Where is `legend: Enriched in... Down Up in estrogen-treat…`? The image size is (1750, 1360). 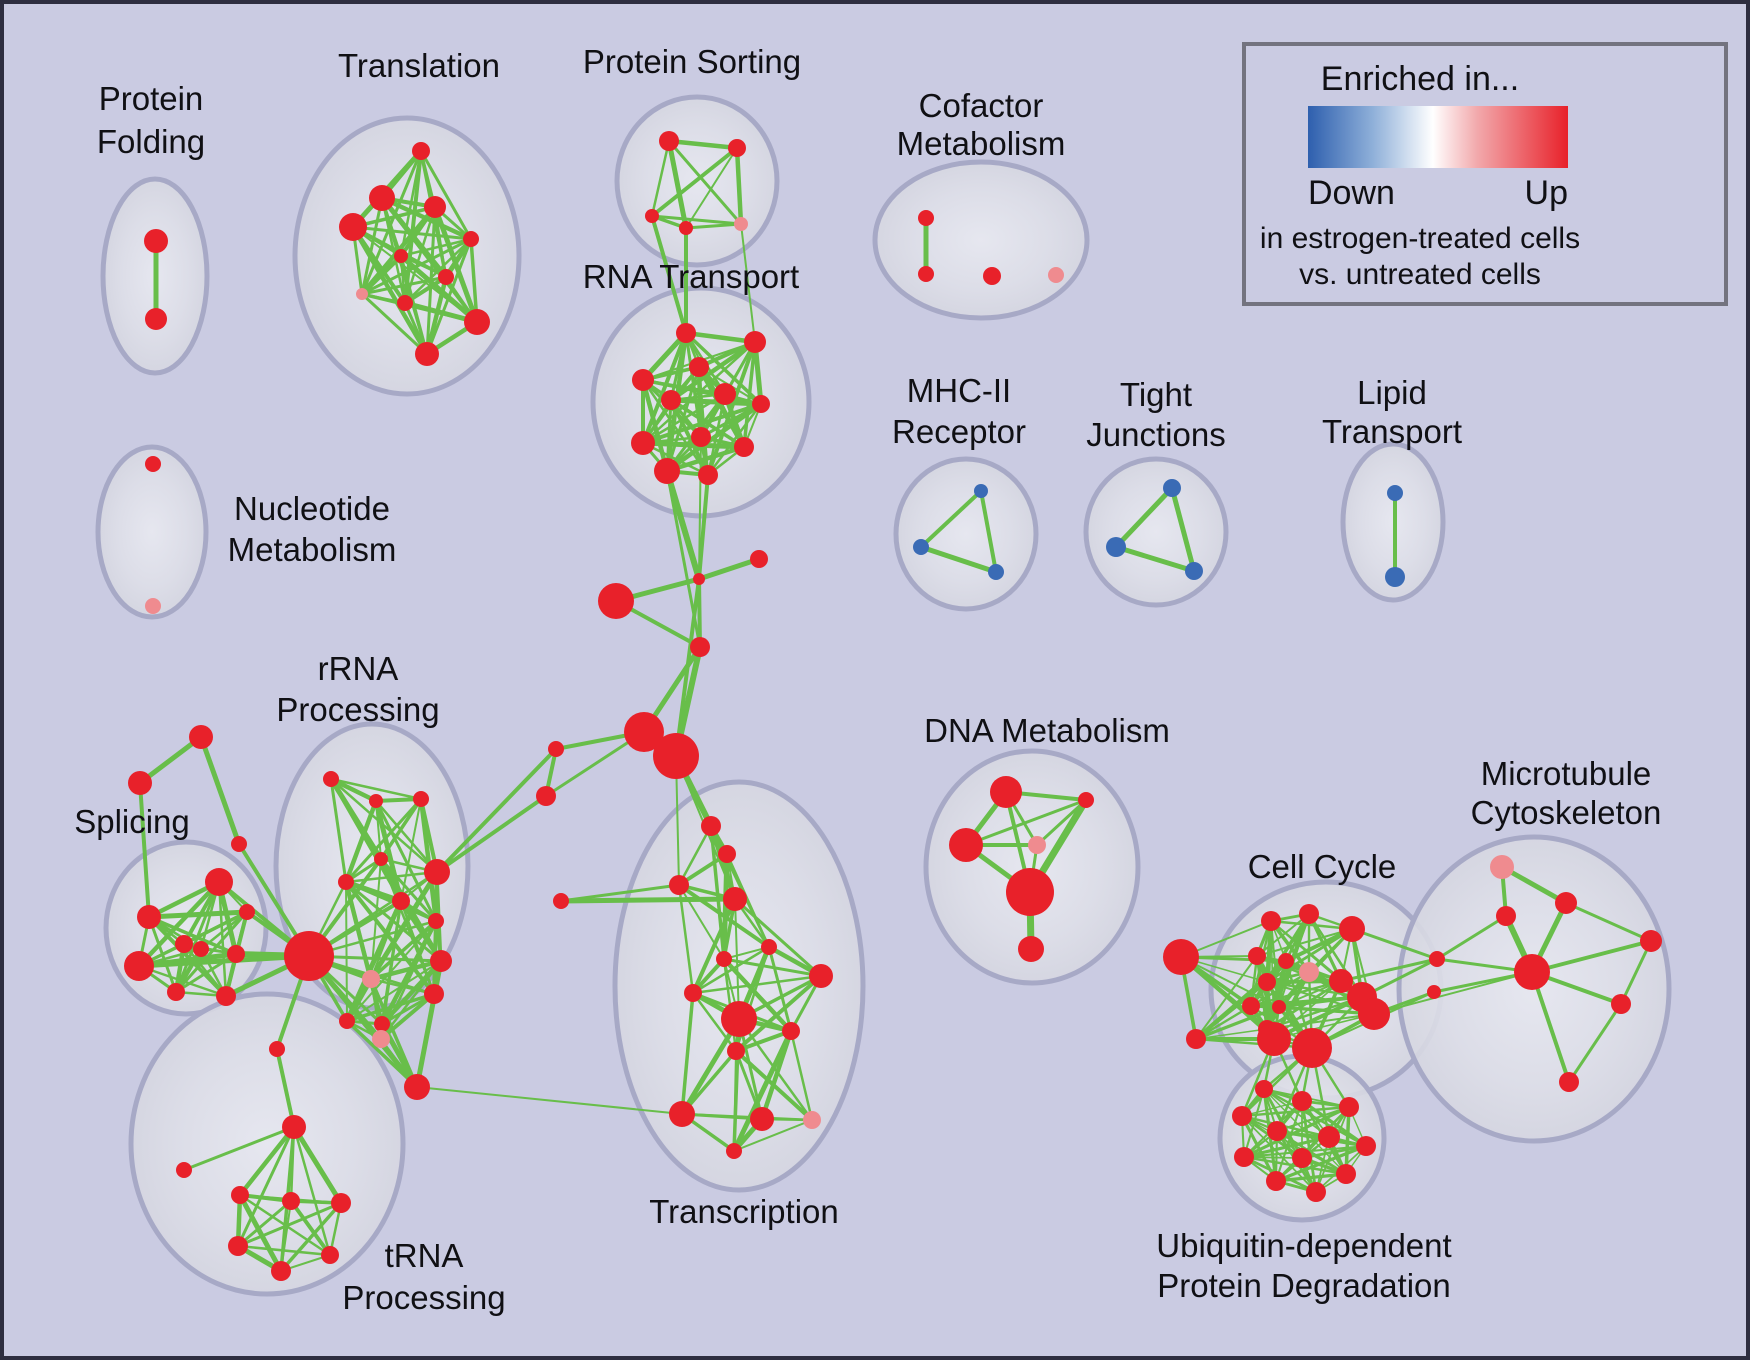 legend: Enriched in... Down Up in estrogen-treat… is located at coordinates (1485, 174).